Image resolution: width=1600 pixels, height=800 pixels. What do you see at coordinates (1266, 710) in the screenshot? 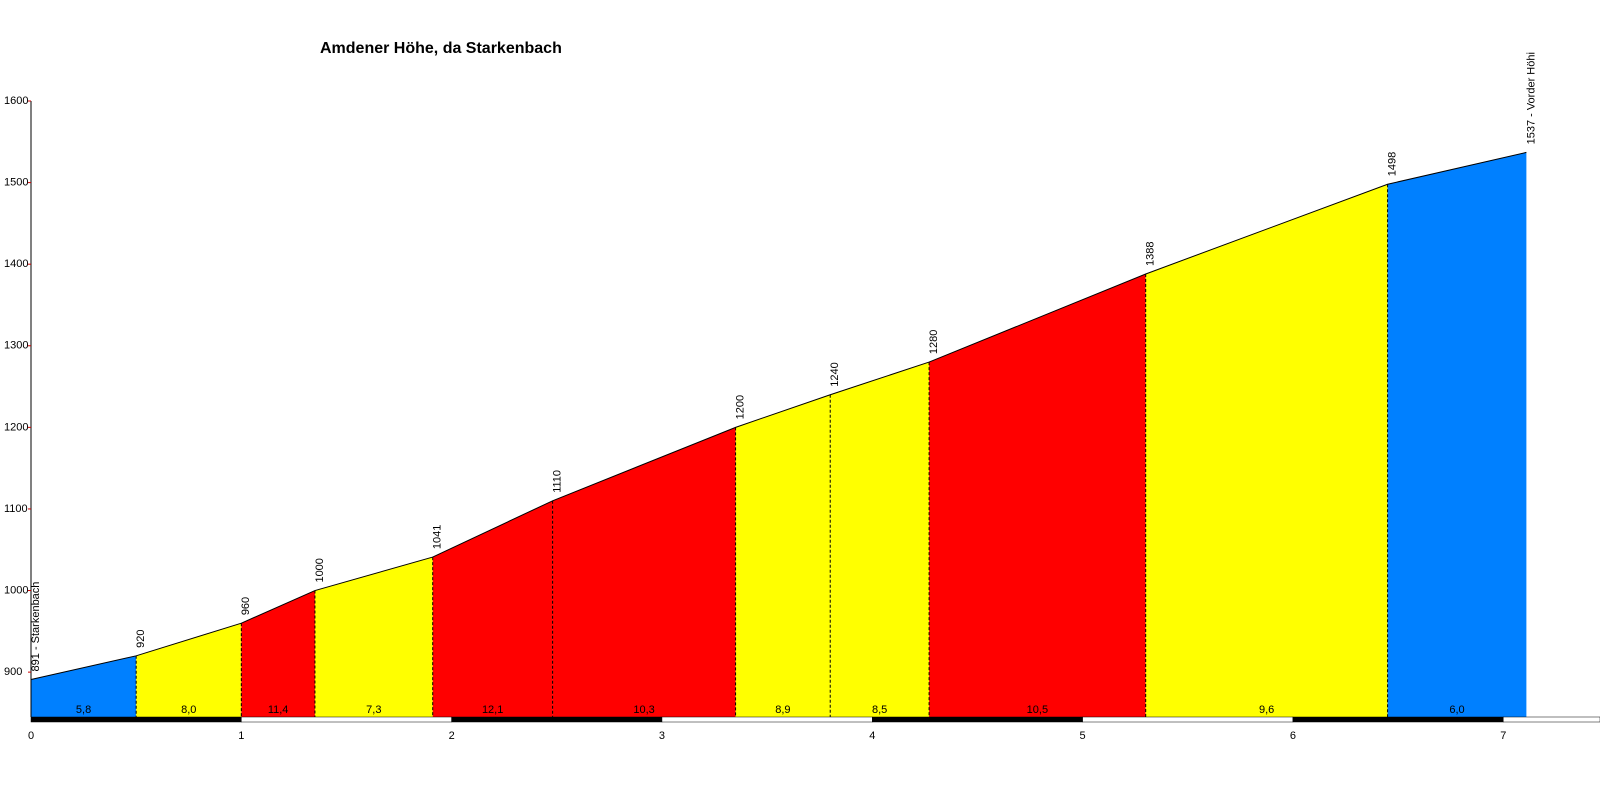
I see `gradient-label: 9,6` at bounding box center [1266, 710].